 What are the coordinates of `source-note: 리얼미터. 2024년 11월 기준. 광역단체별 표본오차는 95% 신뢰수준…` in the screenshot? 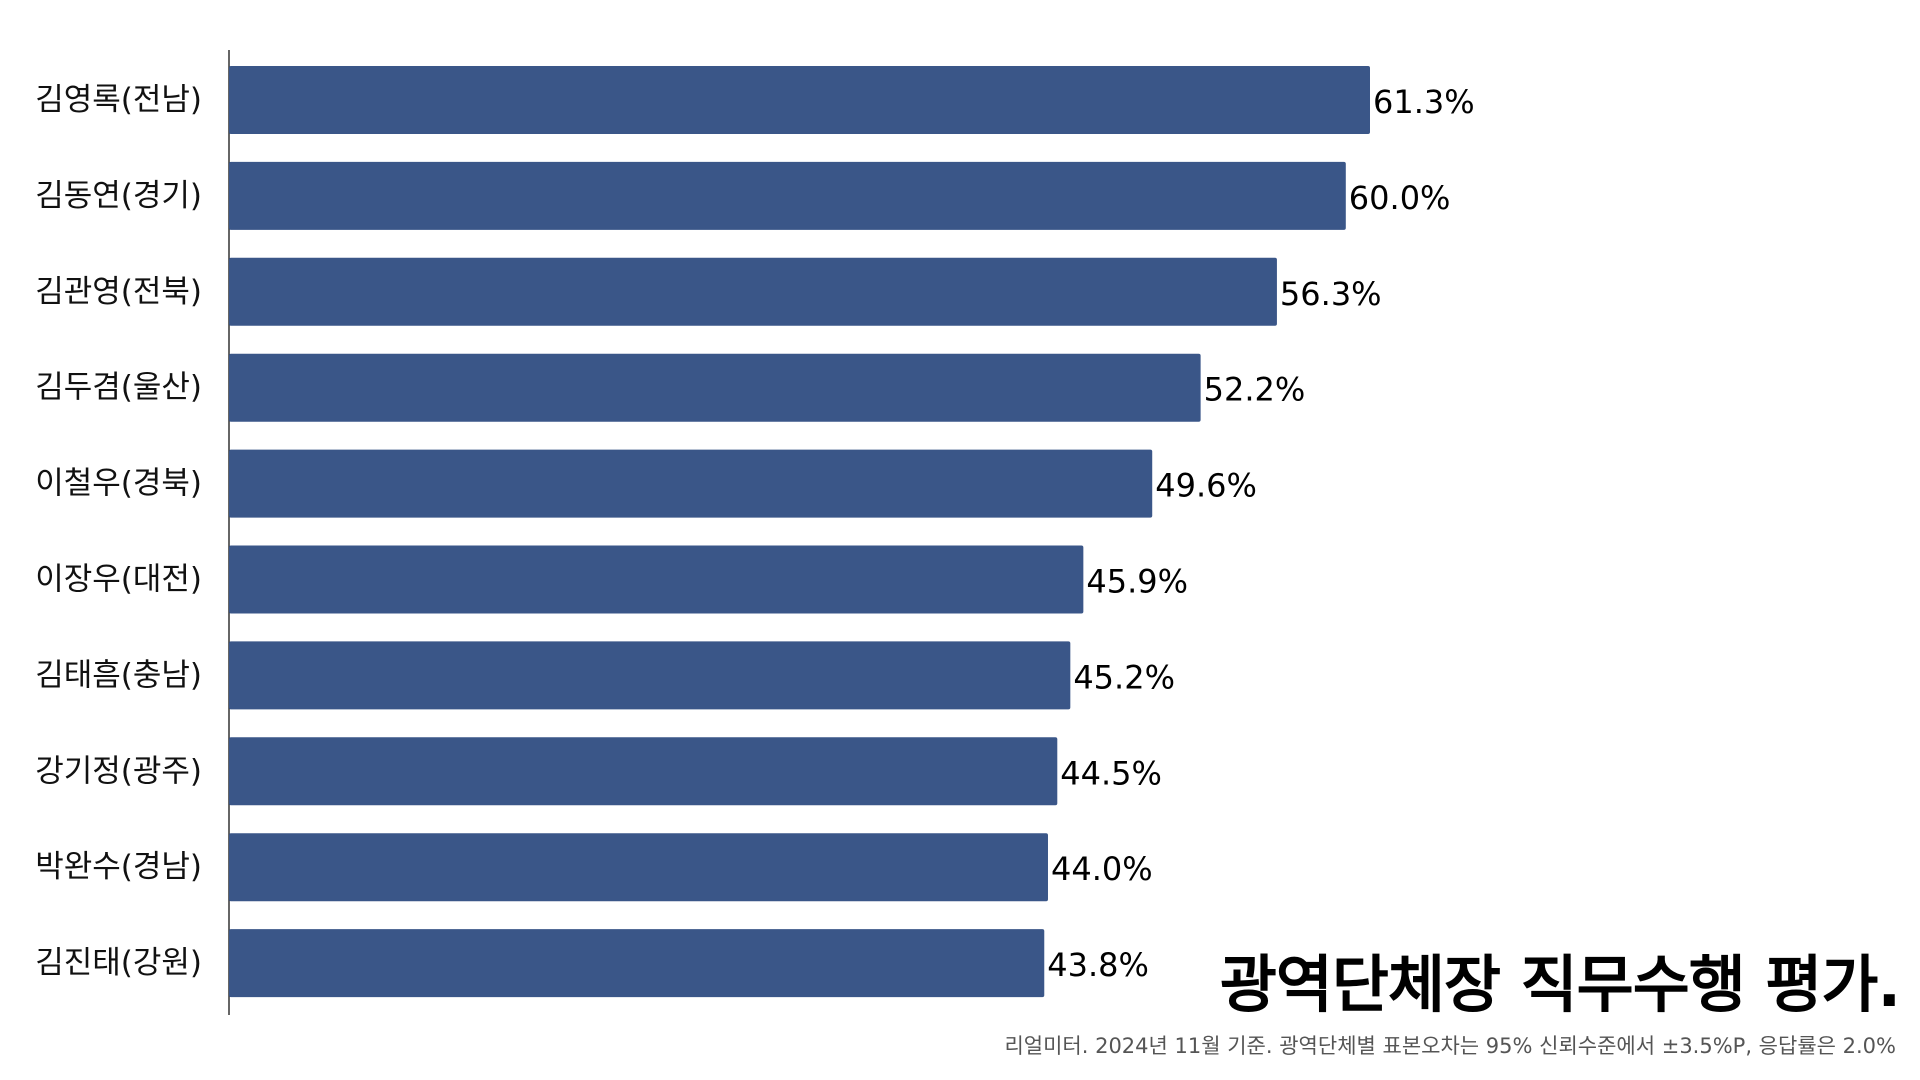 It's located at (1450, 1046).